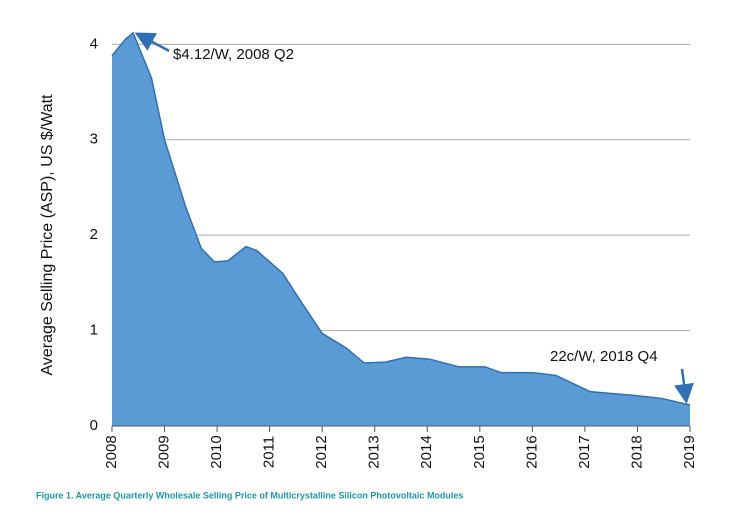 The width and height of the screenshot is (750, 518). I want to click on annotation: $4.12/W, 2008 Q2, so click(233, 54).